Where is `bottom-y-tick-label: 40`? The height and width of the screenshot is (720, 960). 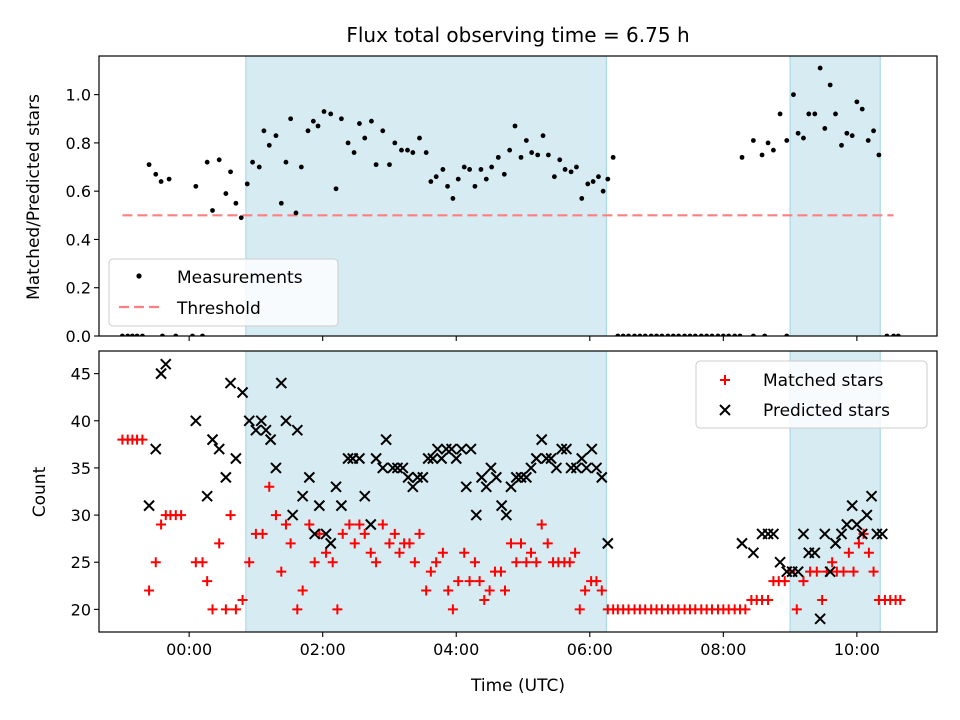
bottom-y-tick-label: 40 is located at coordinates (81, 421).